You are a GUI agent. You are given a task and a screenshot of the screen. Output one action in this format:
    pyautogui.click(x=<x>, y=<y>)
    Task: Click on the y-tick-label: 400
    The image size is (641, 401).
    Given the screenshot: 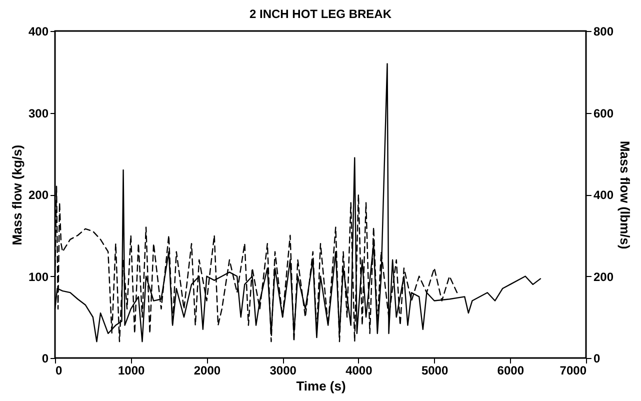 What is the action you would take?
    pyautogui.click(x=38, y=31)
    